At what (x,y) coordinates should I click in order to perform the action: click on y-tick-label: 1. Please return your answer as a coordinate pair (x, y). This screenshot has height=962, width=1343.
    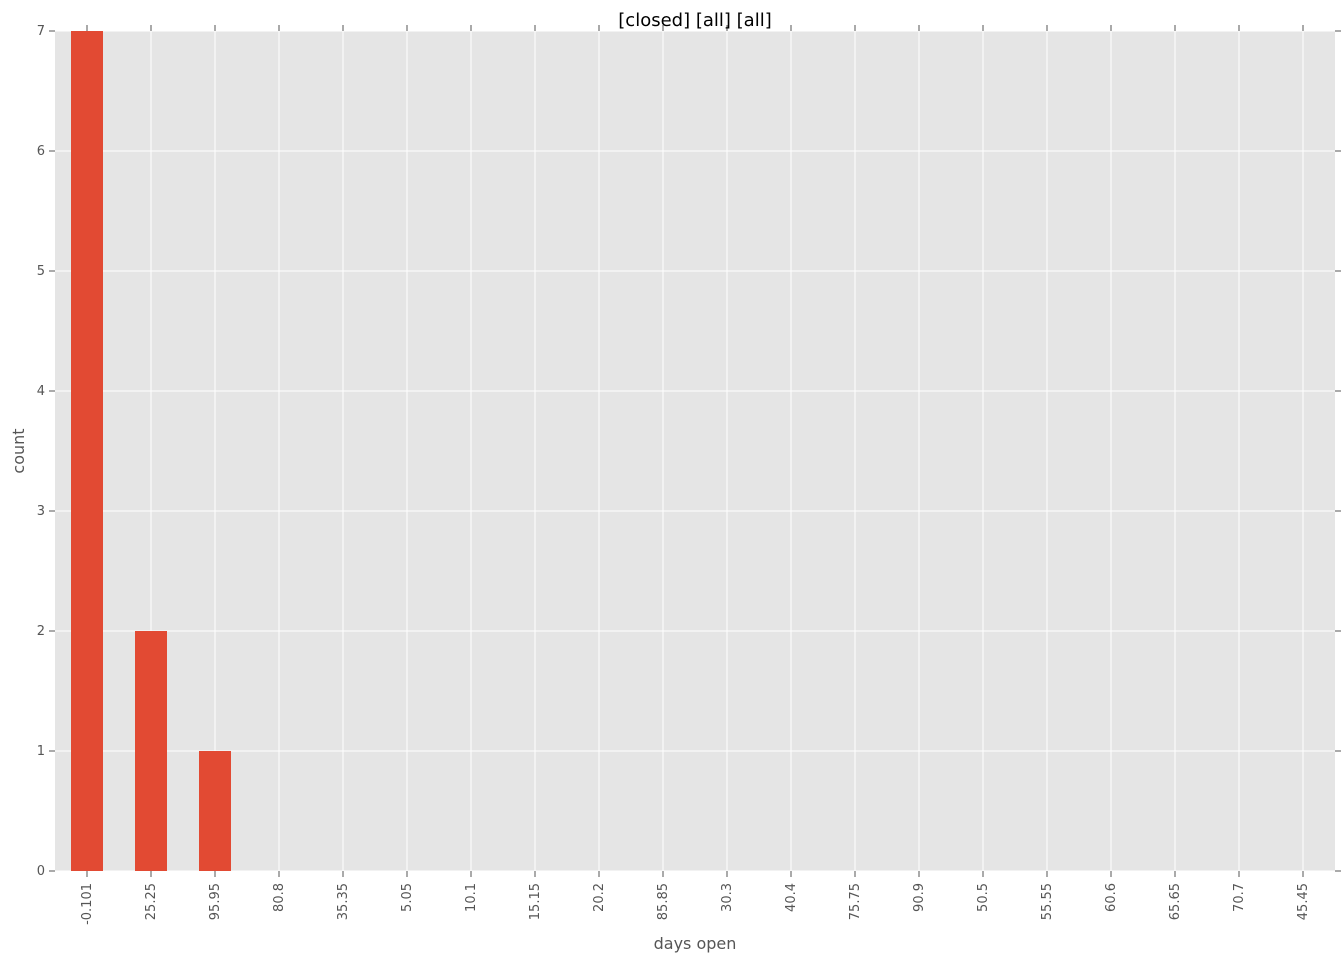
    Looking at the image, I should click on (41, 751).